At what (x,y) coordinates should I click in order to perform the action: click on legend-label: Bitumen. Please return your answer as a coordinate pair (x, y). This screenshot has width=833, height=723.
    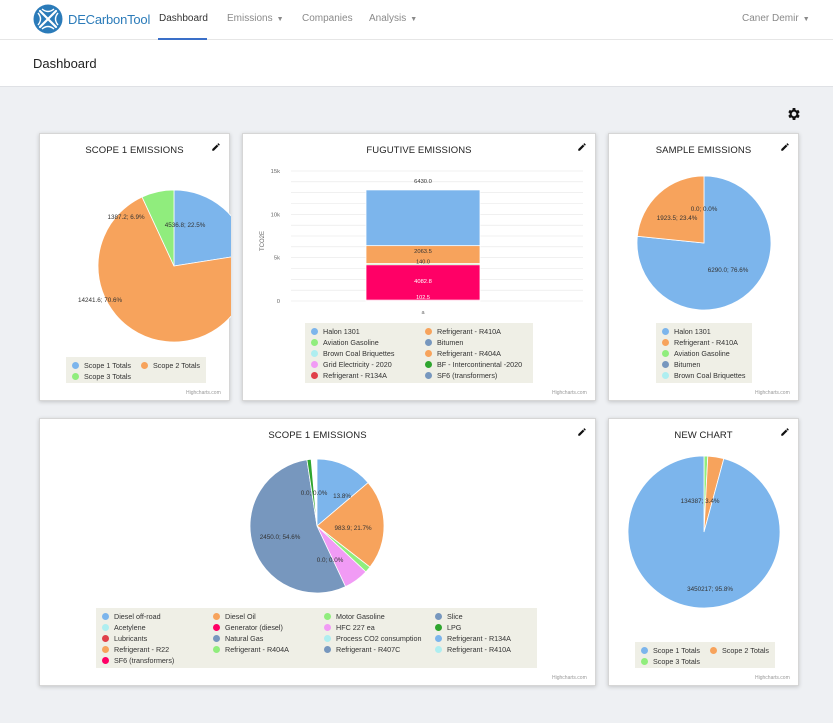
    Looking at the image, I should click on (450, 342).